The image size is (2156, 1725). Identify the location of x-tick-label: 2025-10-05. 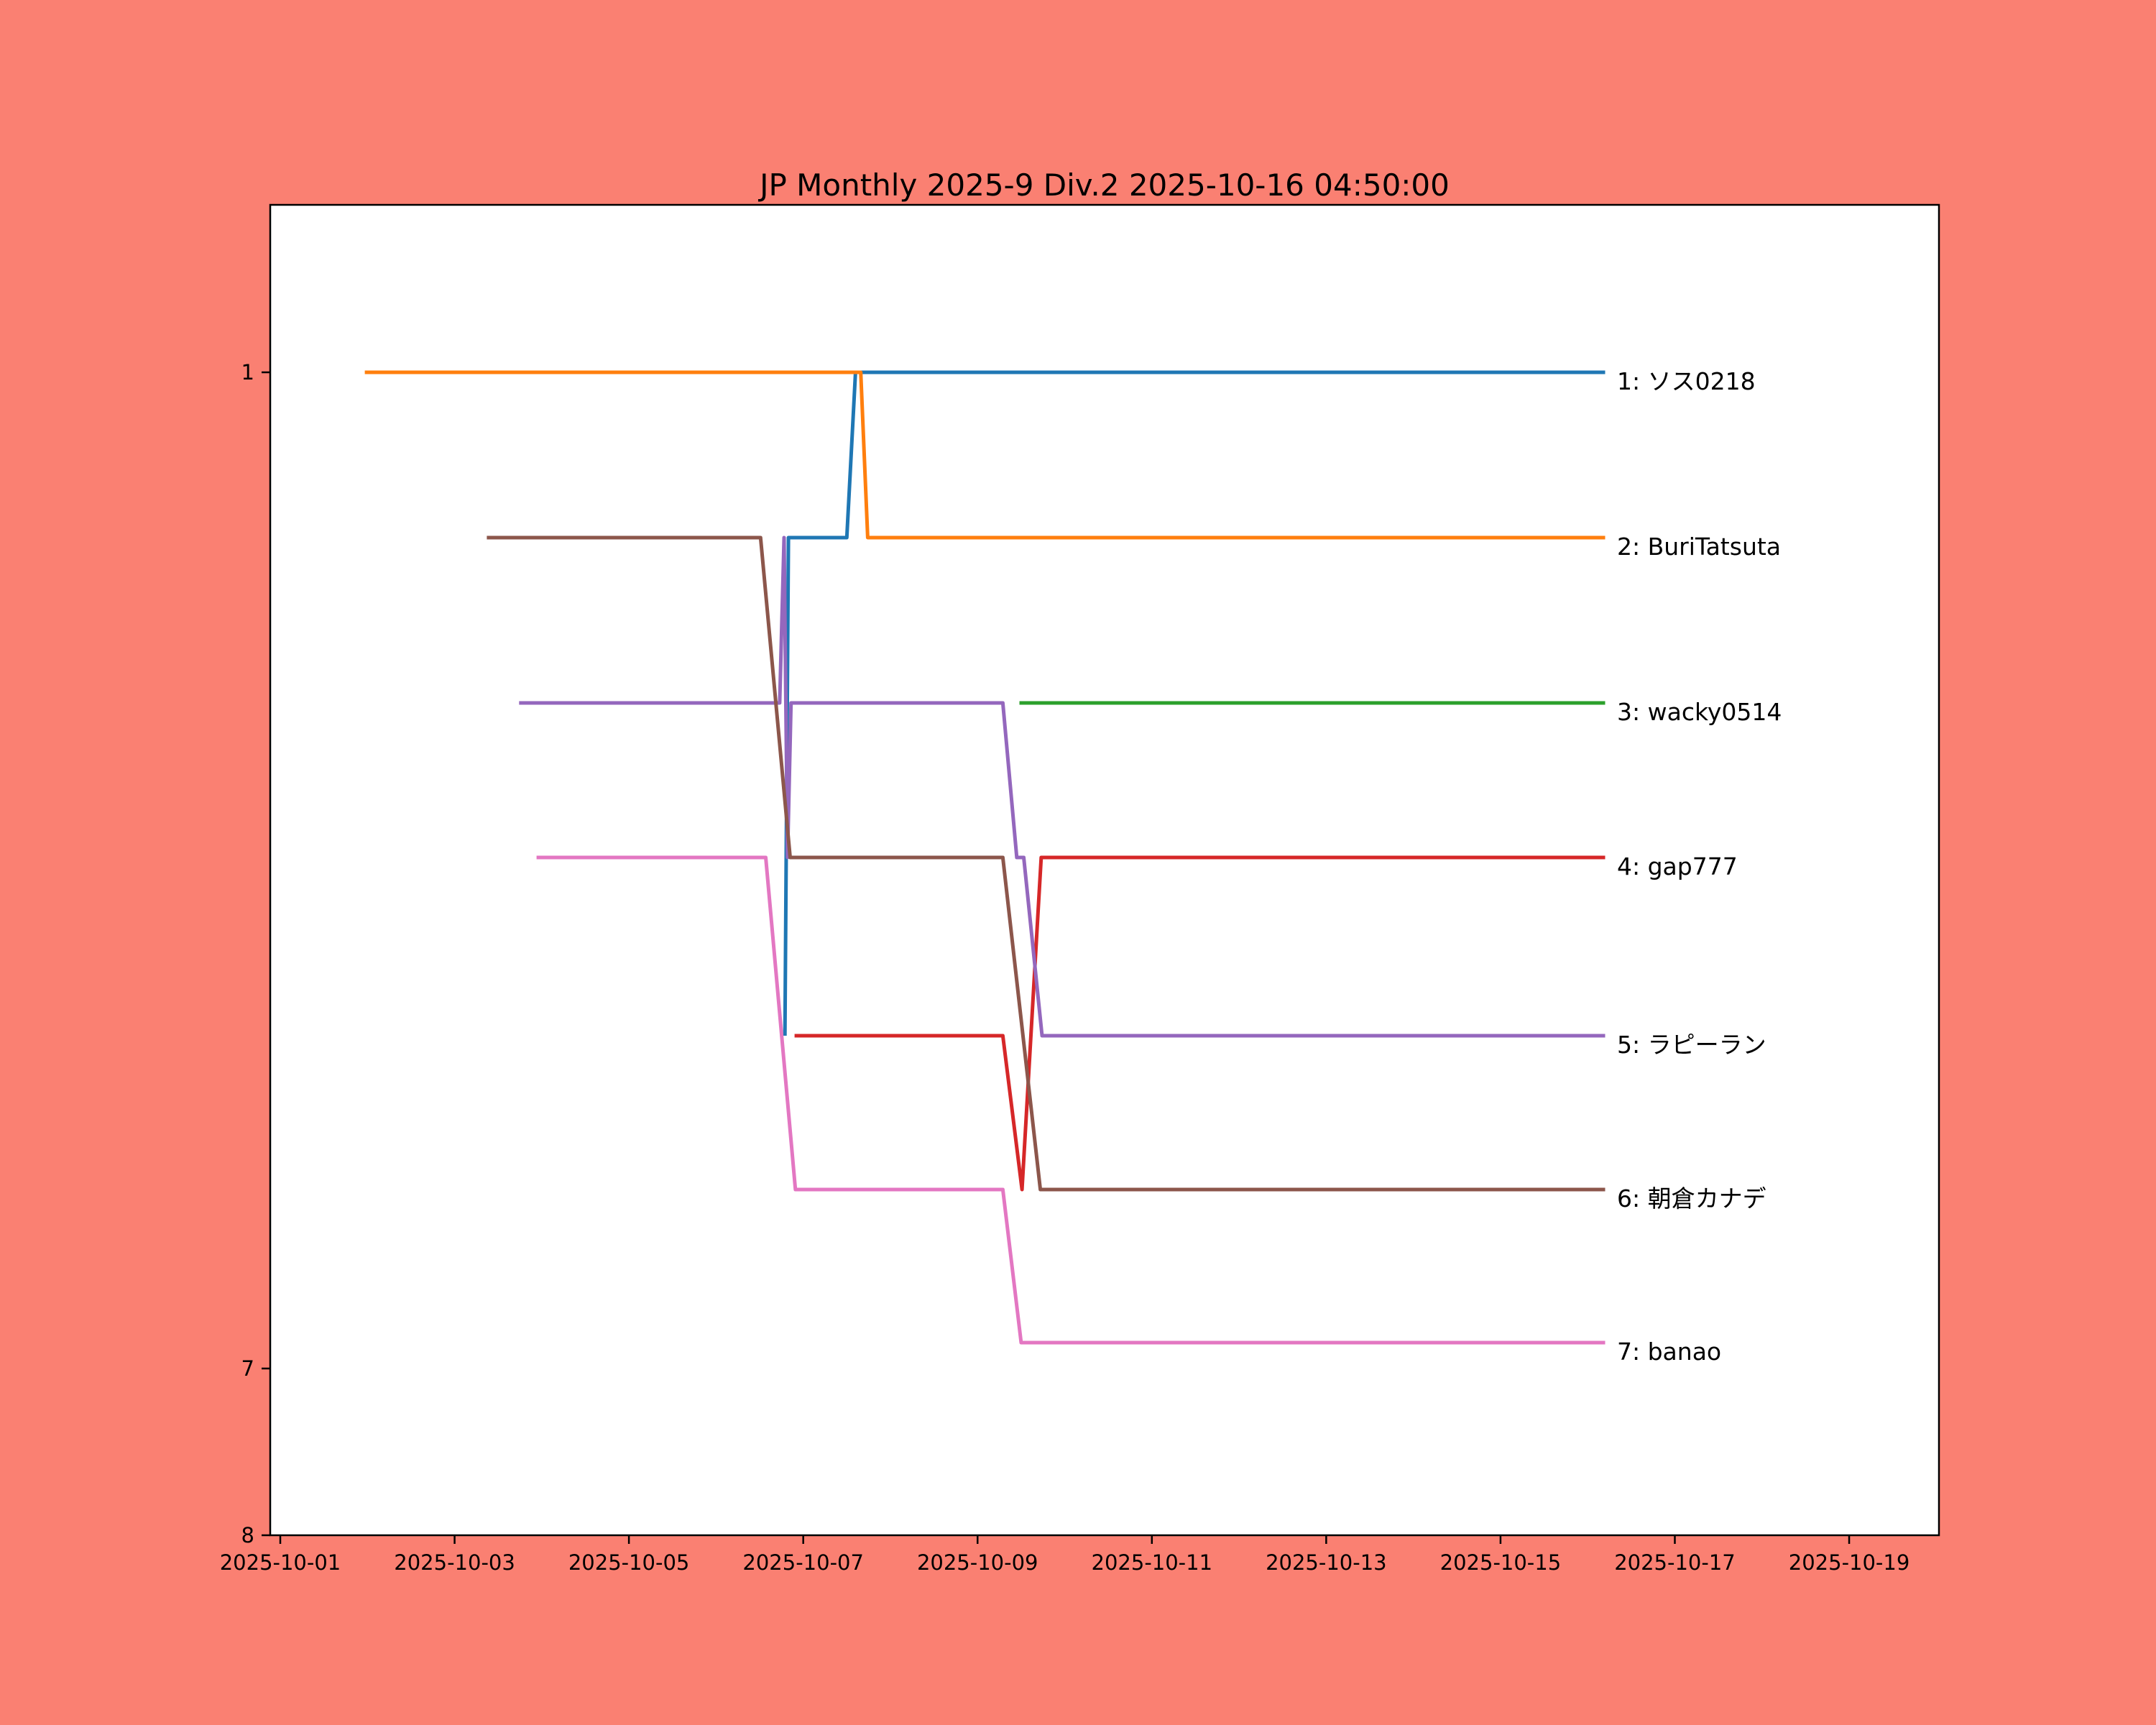
(629, 1562).